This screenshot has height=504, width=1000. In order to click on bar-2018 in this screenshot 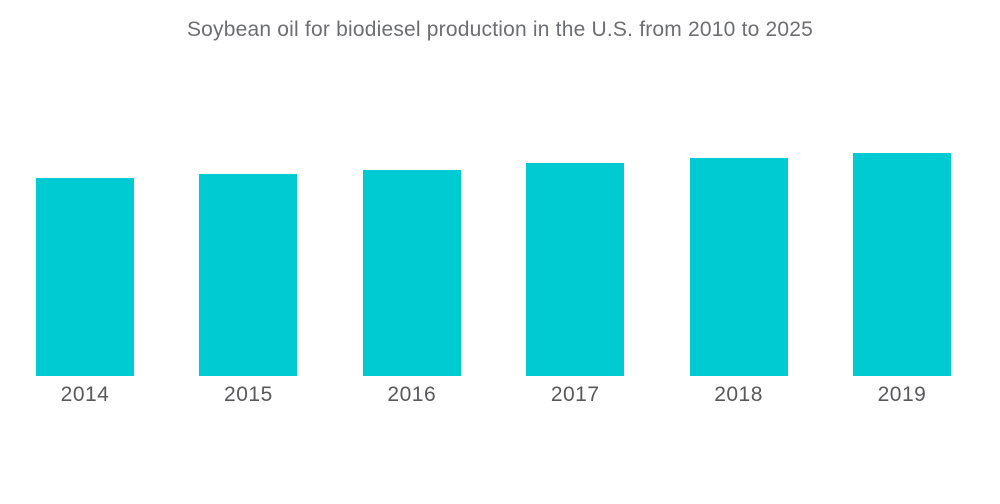, I will do `click(738, 267)`.